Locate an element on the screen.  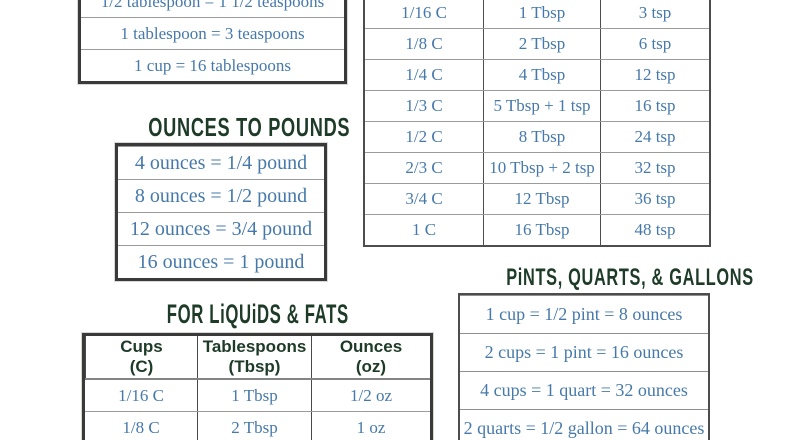
conversion-text: 1 tablespoon = 3 teaspoons is located at coordinates (212, 33).